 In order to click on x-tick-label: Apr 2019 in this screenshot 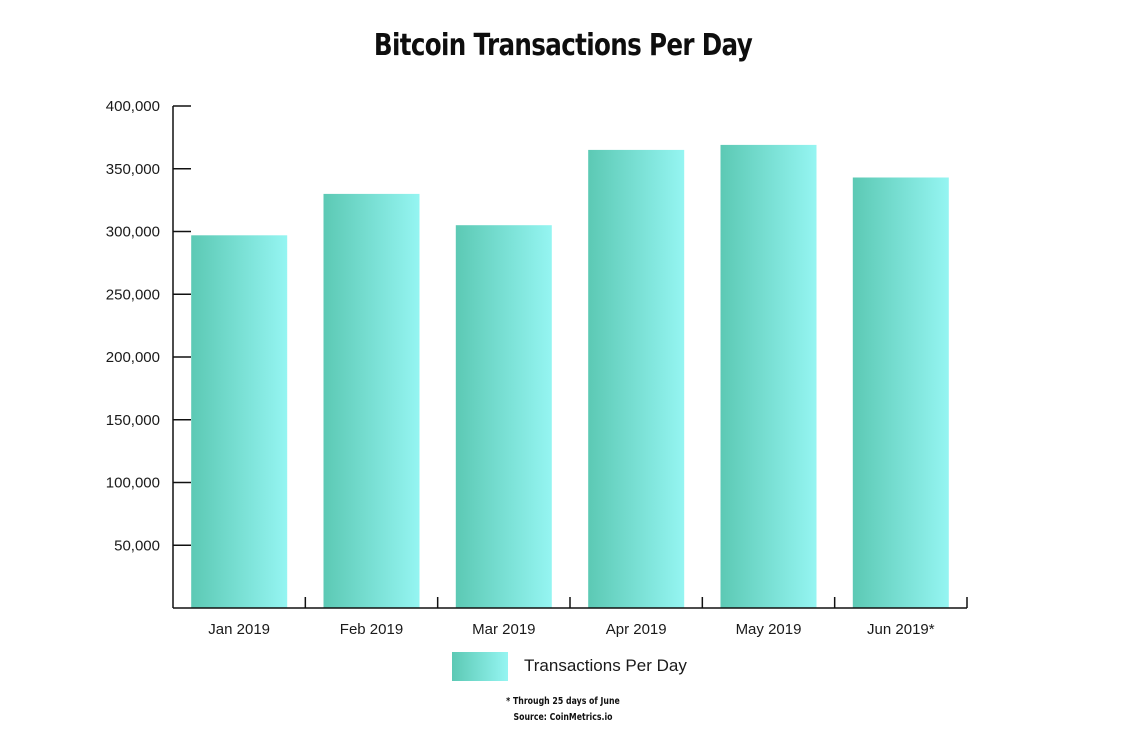, I will do `click(636, 629)`.